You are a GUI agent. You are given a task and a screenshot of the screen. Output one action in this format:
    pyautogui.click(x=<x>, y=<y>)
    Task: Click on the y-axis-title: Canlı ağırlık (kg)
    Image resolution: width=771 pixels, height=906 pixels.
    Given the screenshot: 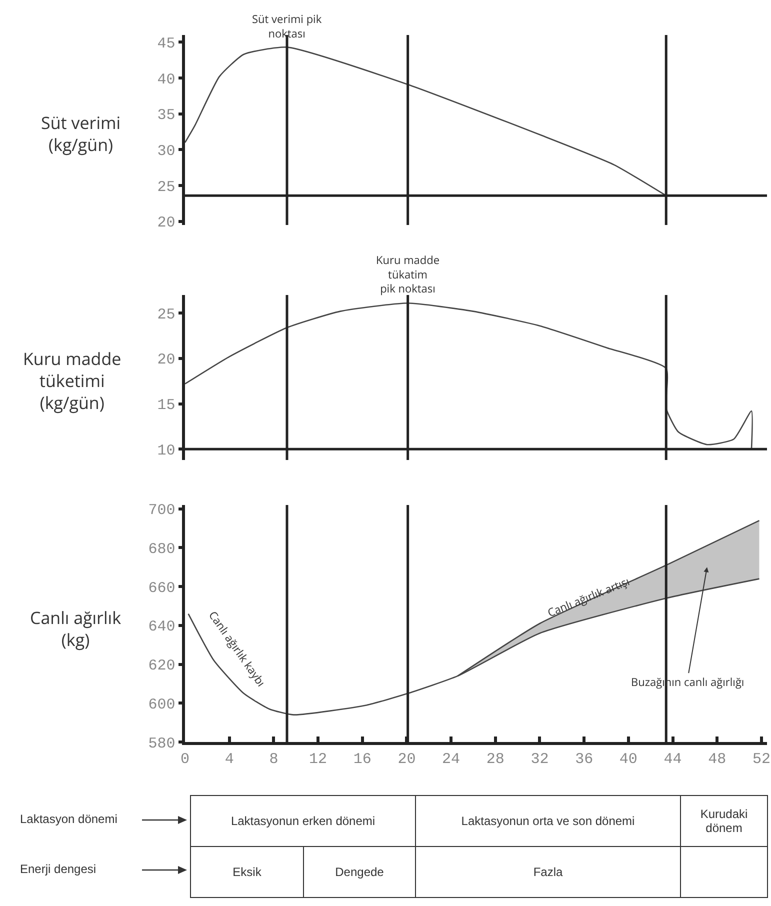 What is the action you would take?
    pyautogui.click(x=76, y=629)
    